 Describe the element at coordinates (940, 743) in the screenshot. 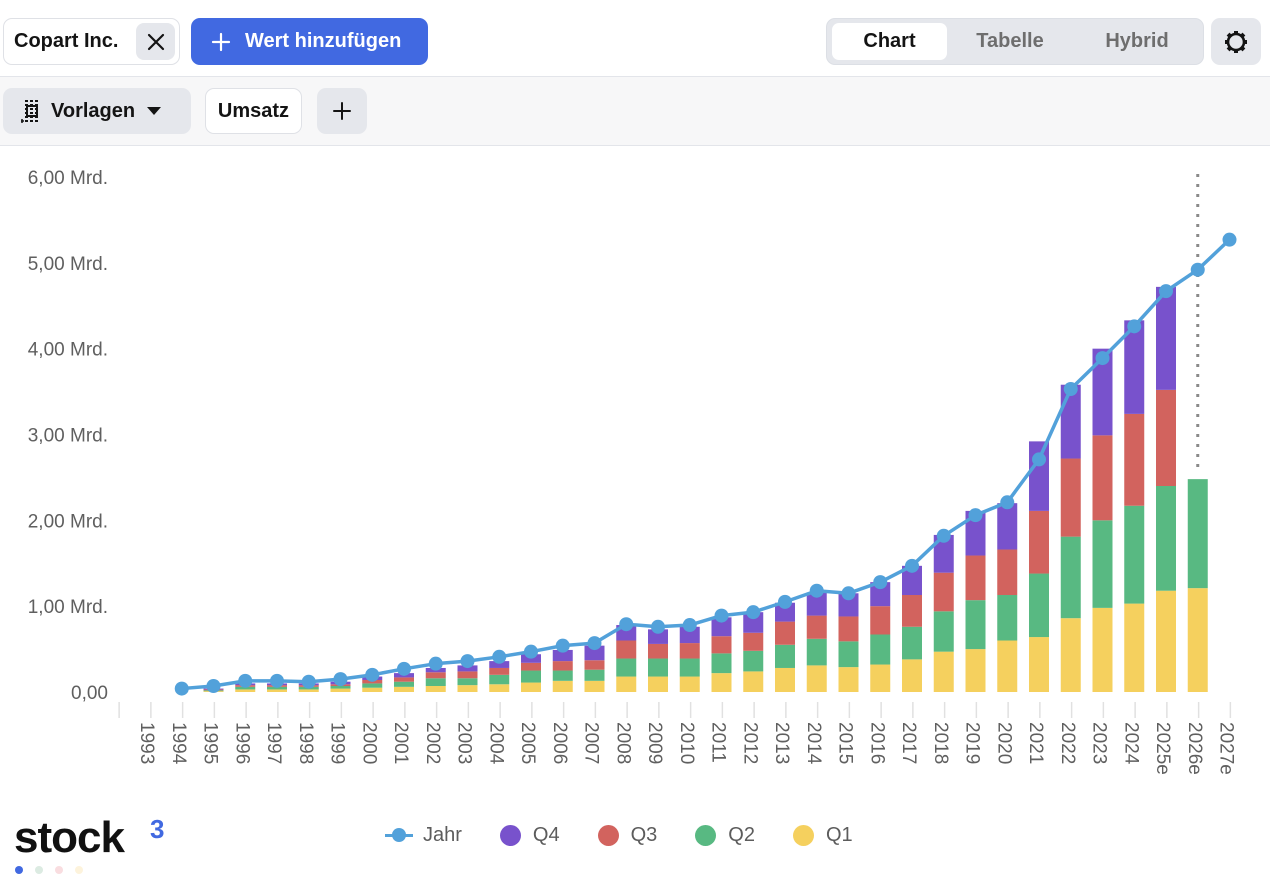

I see `x-tick-label: 2018` at that location.